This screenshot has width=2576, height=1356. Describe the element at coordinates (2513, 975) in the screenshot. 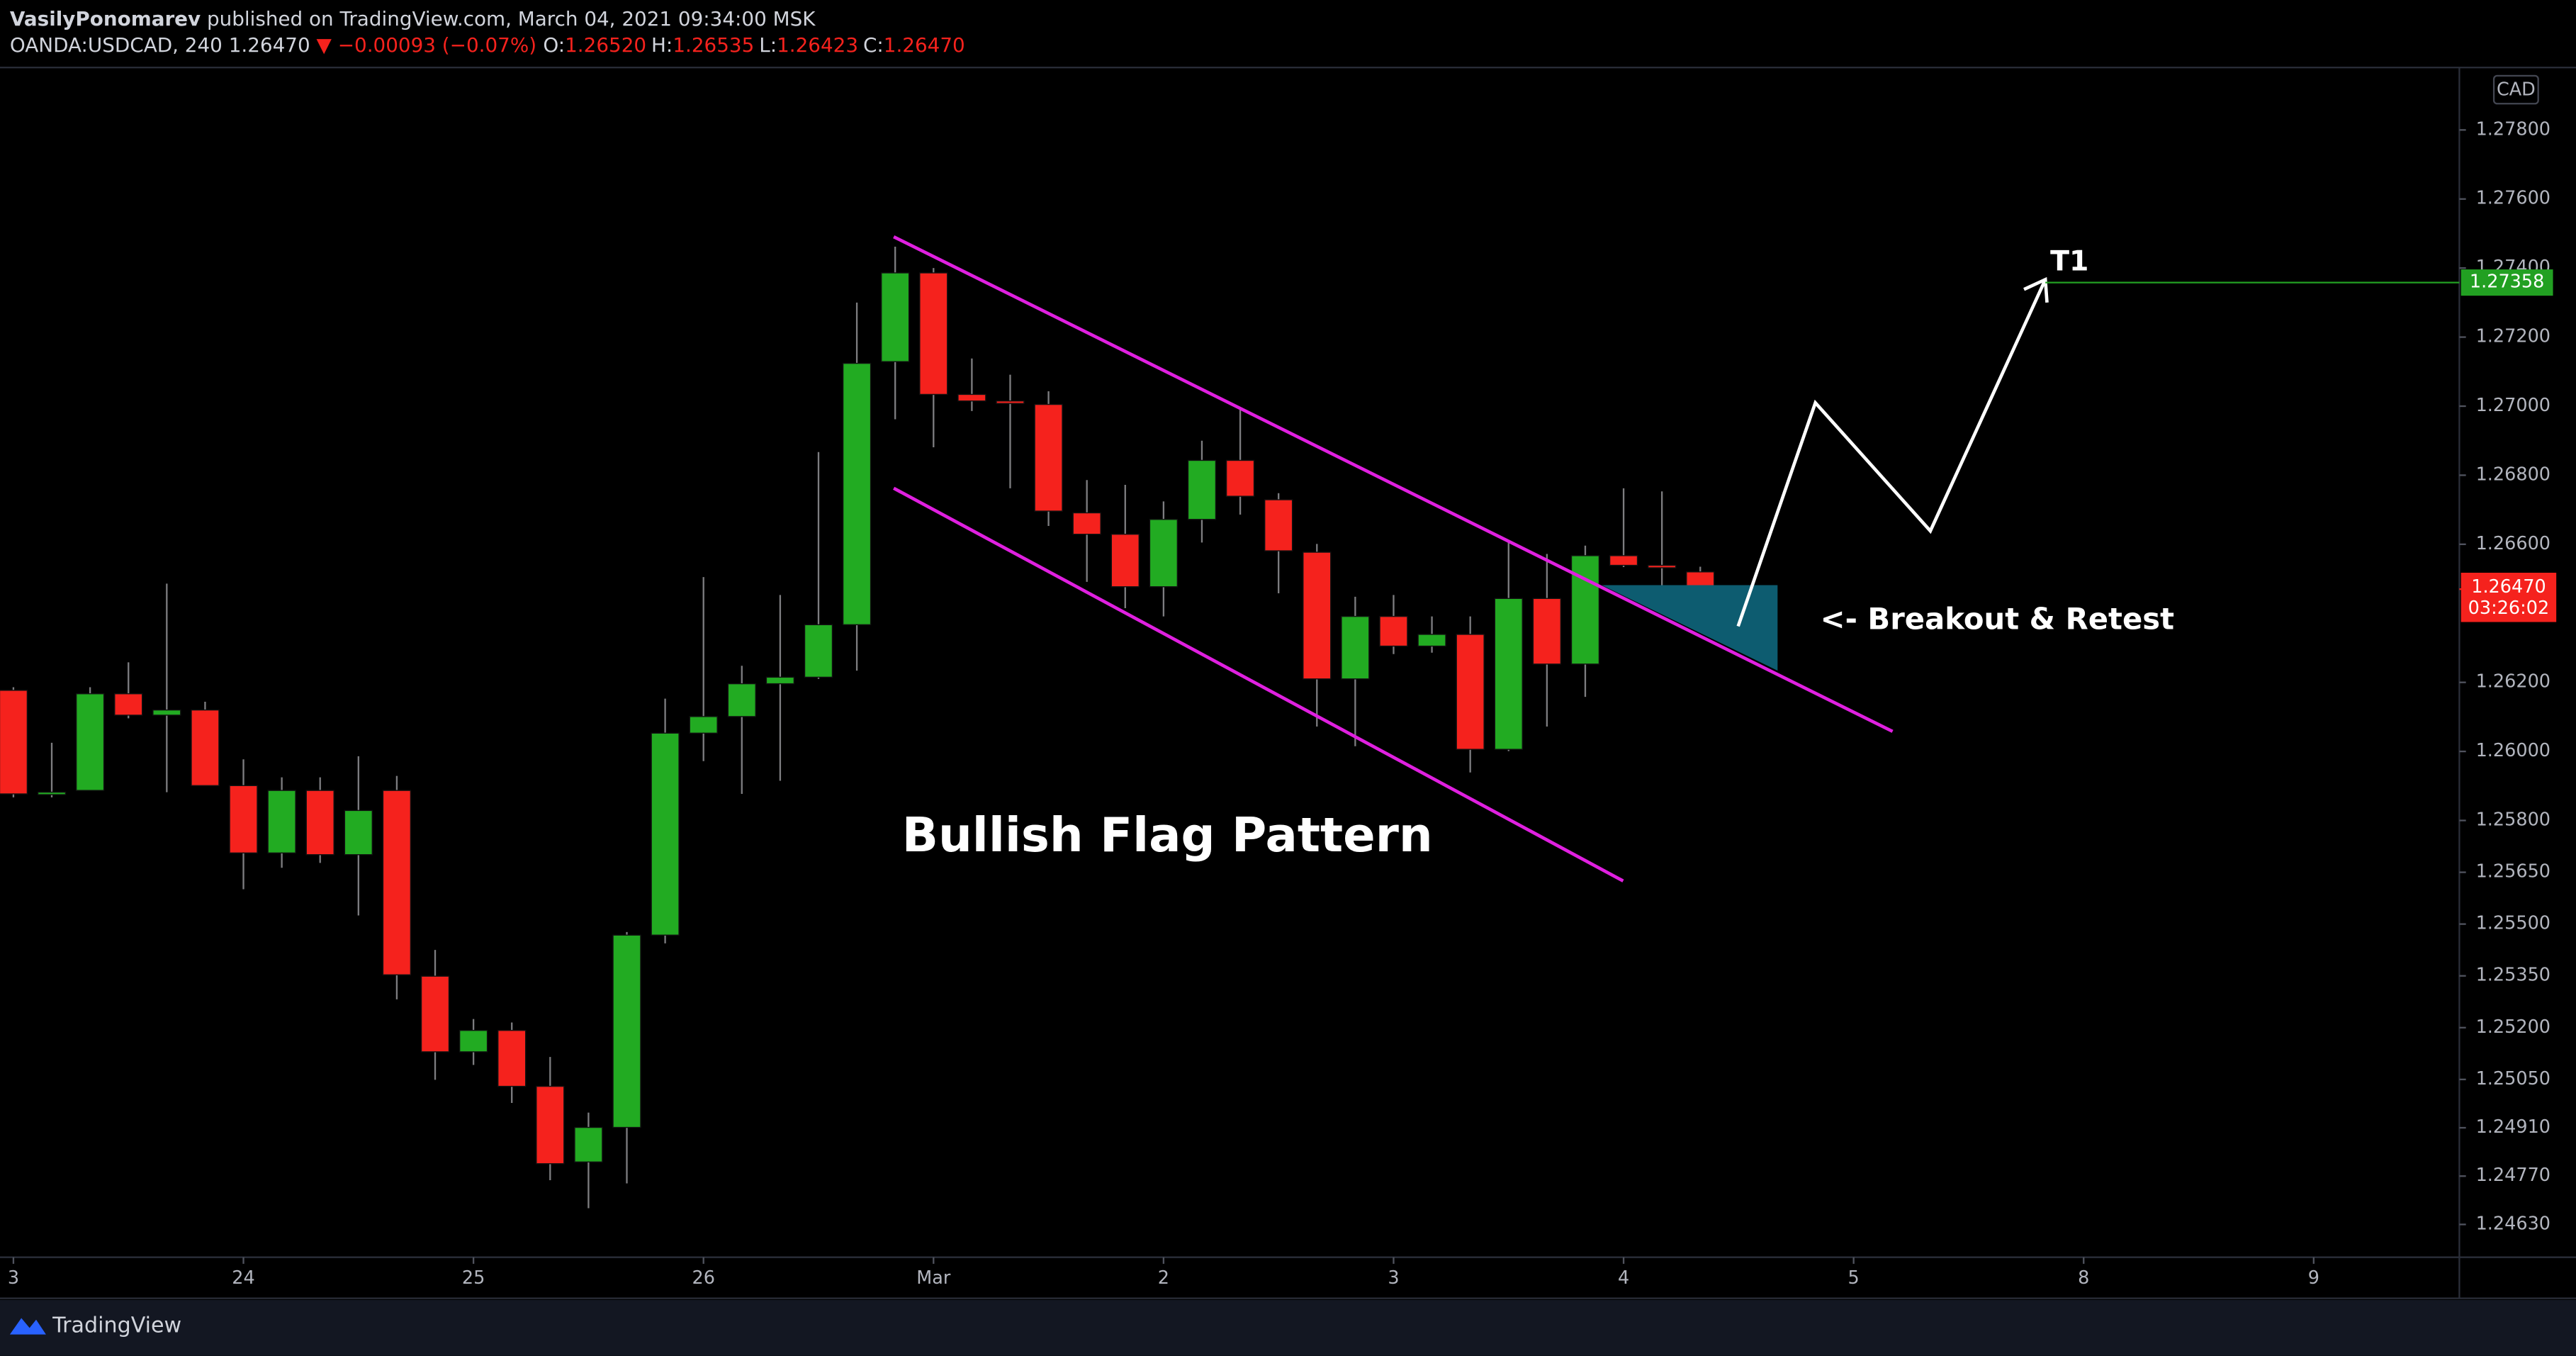

I see `y-tick-label: 1.25350` at that location.